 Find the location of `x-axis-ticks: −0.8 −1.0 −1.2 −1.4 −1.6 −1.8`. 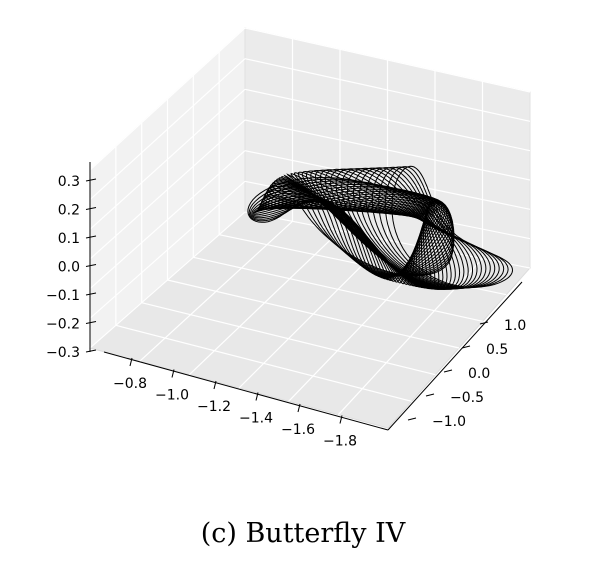

x-axis-ticks: −0.8 −1.0 −1.2 −1.4 −1.6 −1.8 is located at coordinates (235, 403).